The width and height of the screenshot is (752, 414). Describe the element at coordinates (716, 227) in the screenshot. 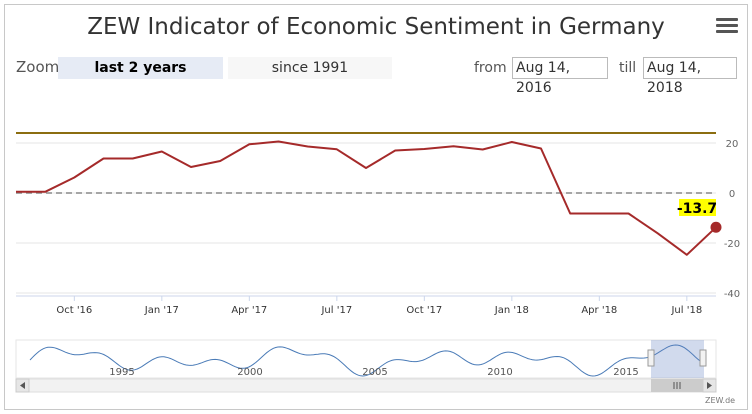

I see `last-point-marker` at that location.